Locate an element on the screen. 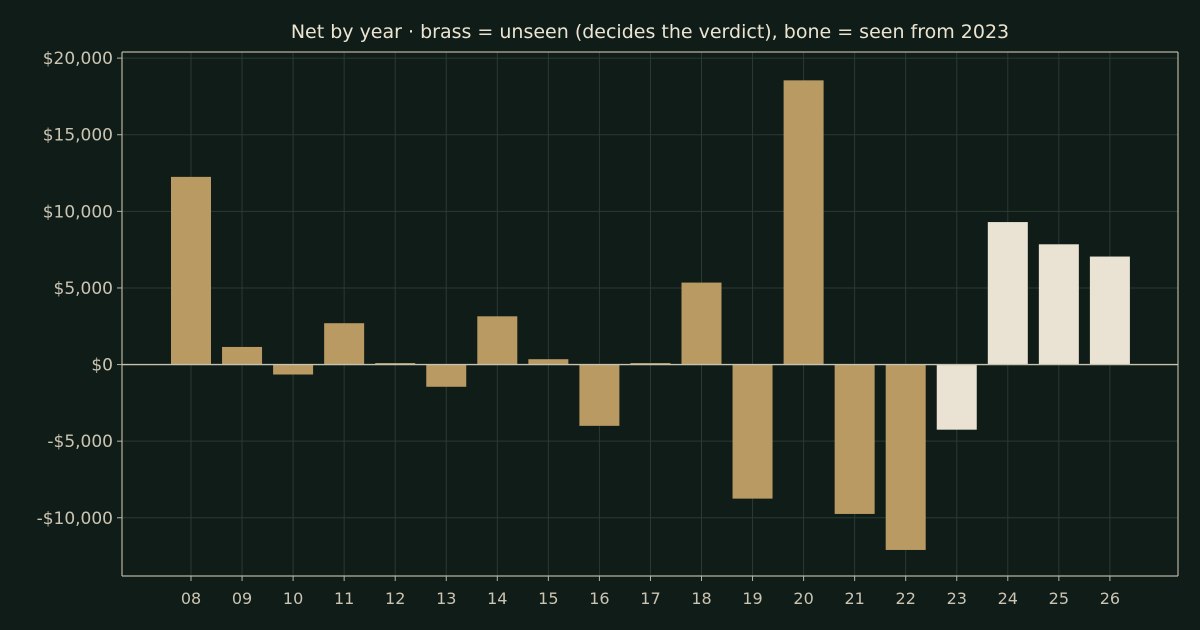 Image resolution: width=1200 pixels, height=630 pixels. x-tick-label: 22 is located at coordinates (906, 598).